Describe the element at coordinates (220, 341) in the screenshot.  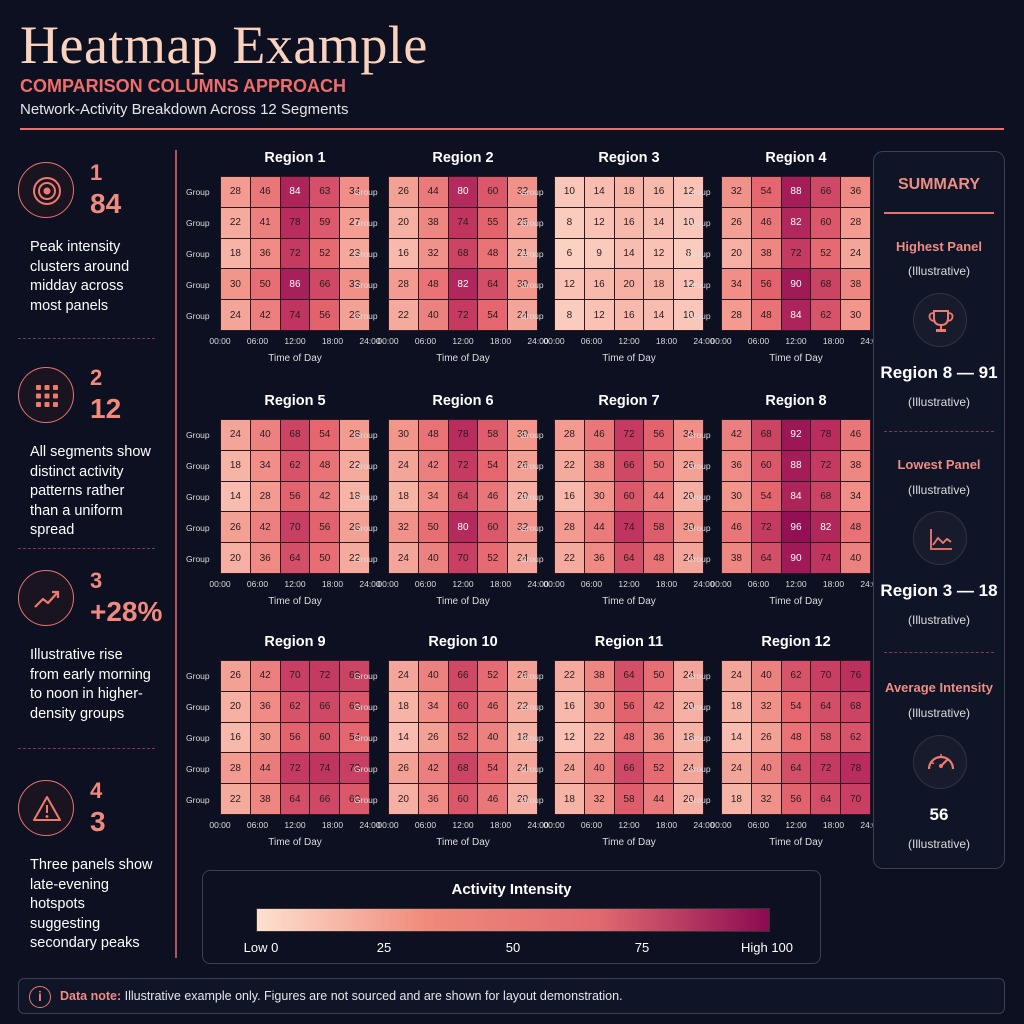
I see `x-tick-label: 00:00` at that location.